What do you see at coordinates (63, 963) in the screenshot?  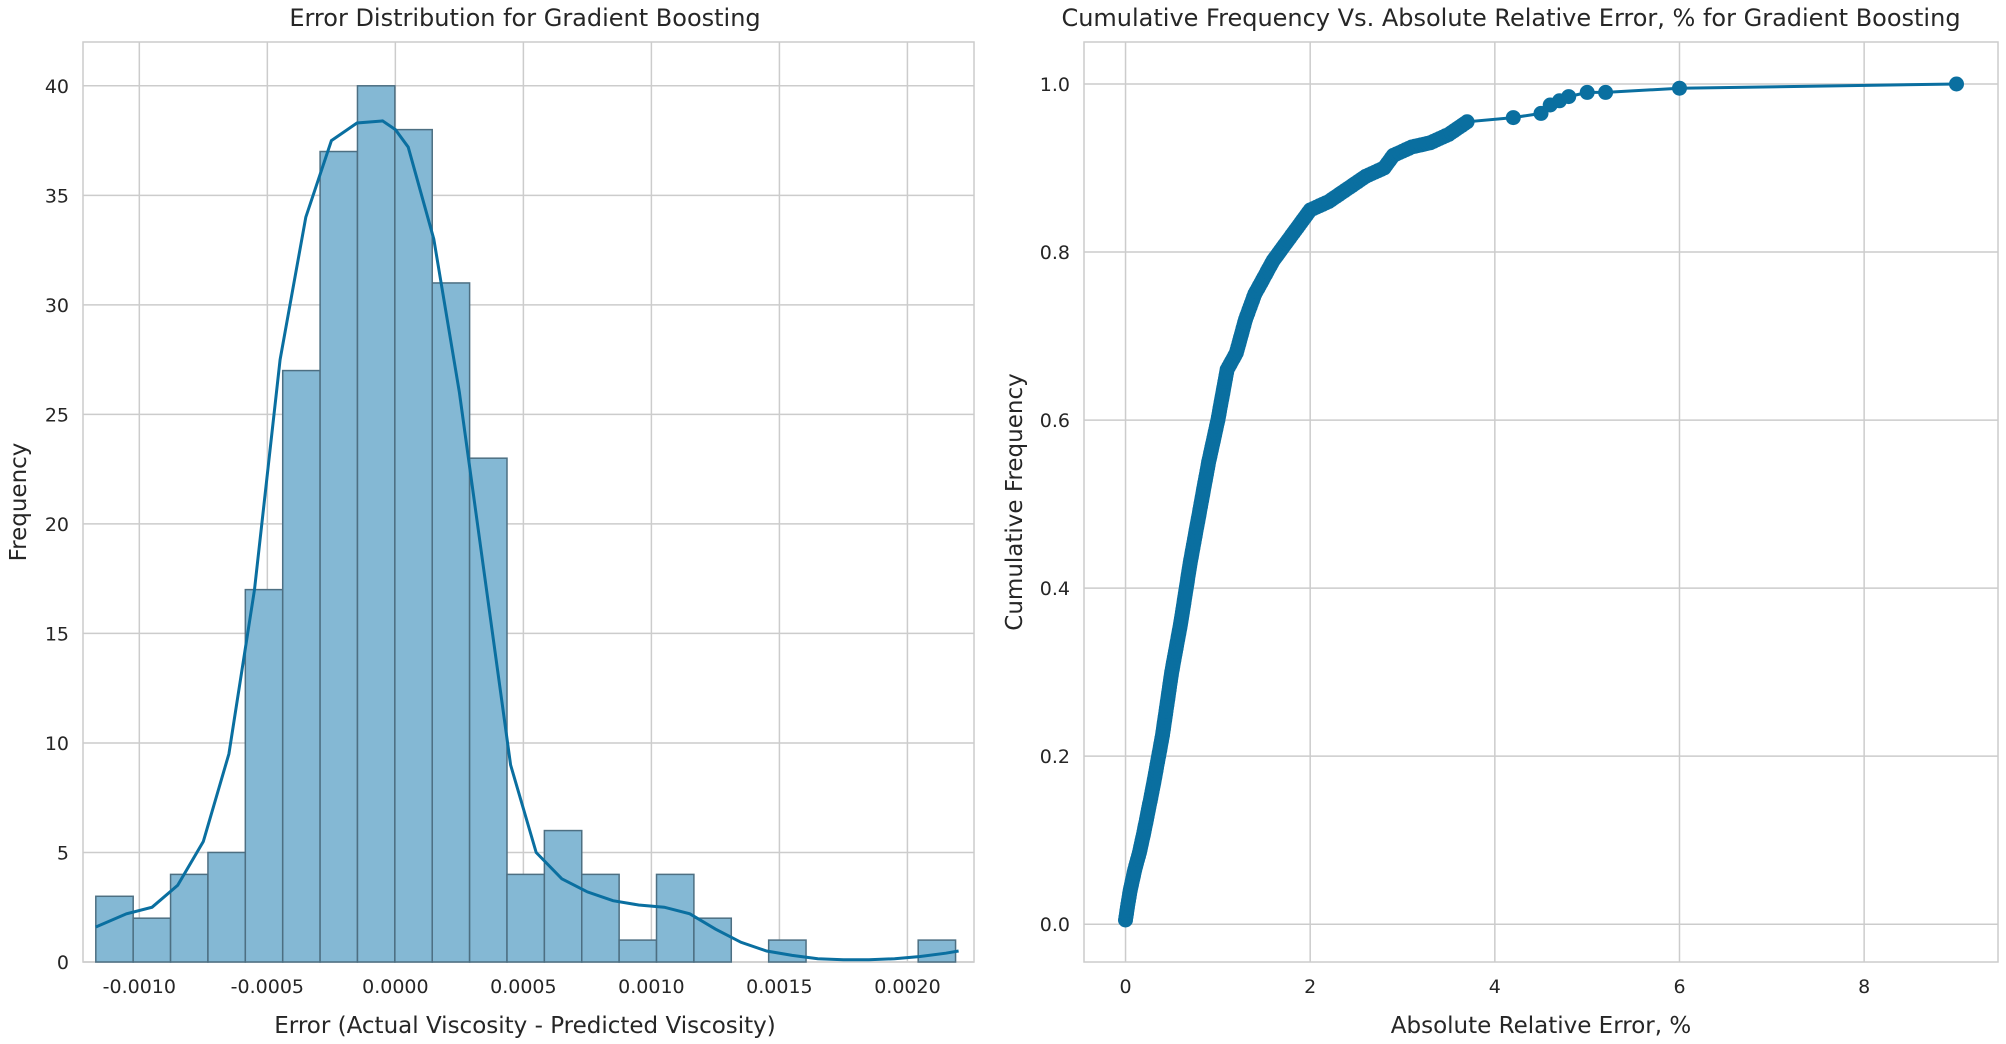 I see `y-tick-label: 0` at bounding box center [63, 963].